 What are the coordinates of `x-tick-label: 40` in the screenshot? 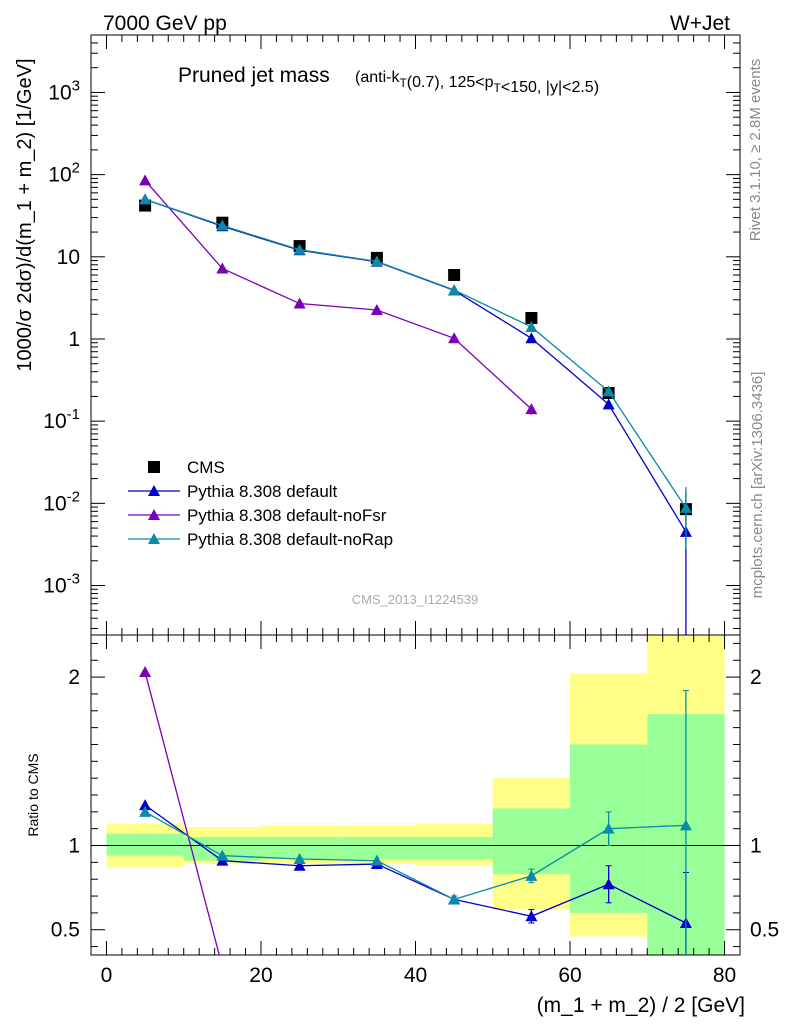 It's located at (415, 975).